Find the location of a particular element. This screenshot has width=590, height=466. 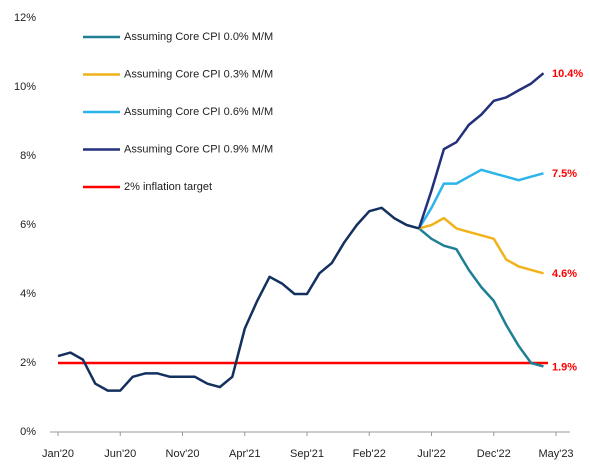

x-tick-label: May'23 is located at coordinates (555, 454).